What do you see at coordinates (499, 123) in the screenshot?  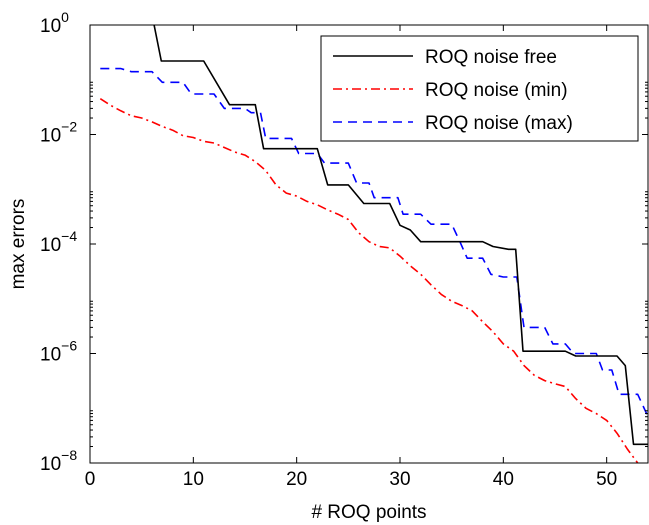 I see `legend-label-noise-max: ROQ noise (max)` at bounding box center [499, 123].